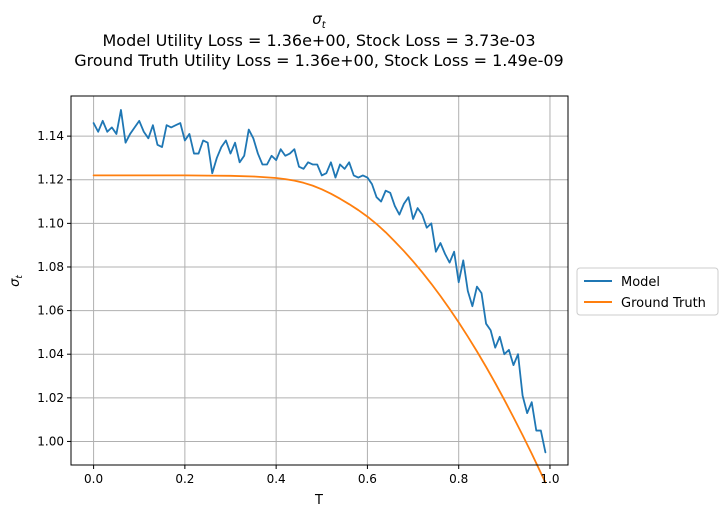 This screenshot has height=517, width=727. Describe the element at coordinates (20, 277) in the screenshot. I see `ylabel-subscript: t` at that location.